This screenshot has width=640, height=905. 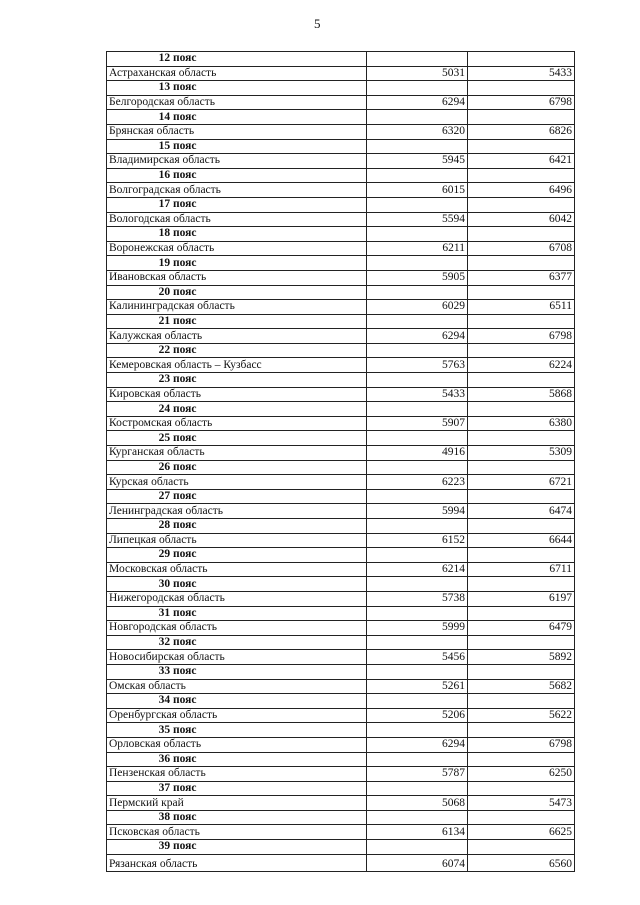 I want to click on value-2: 6474, so click(x=521, y=511).